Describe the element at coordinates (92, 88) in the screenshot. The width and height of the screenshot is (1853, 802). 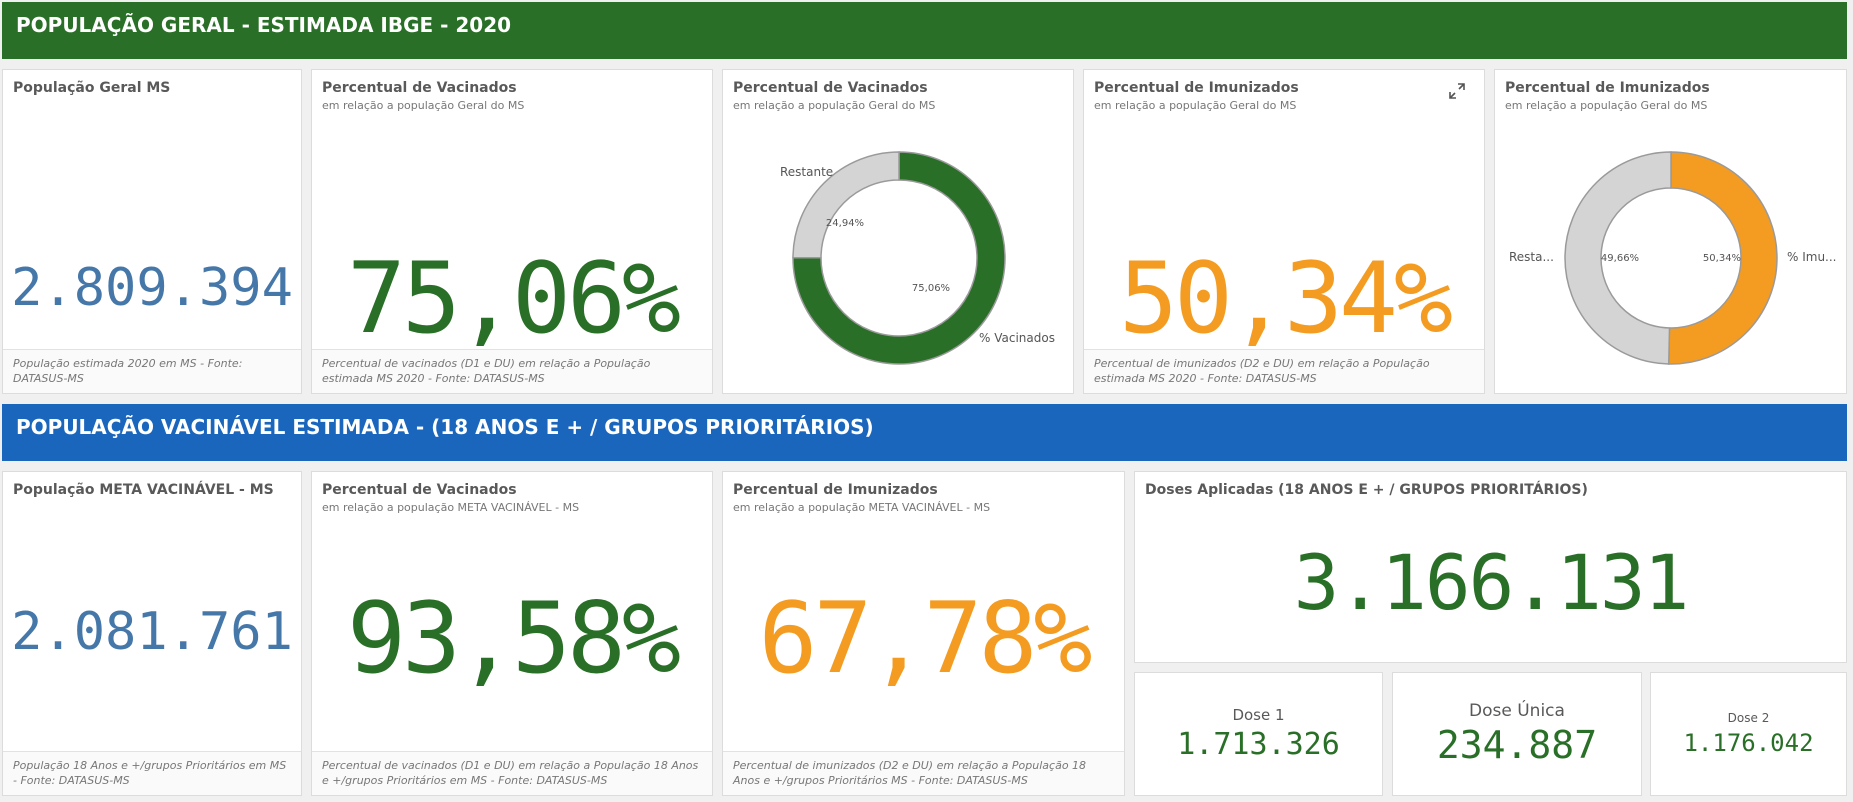
I see `card-title: População Geral MS` at that location.